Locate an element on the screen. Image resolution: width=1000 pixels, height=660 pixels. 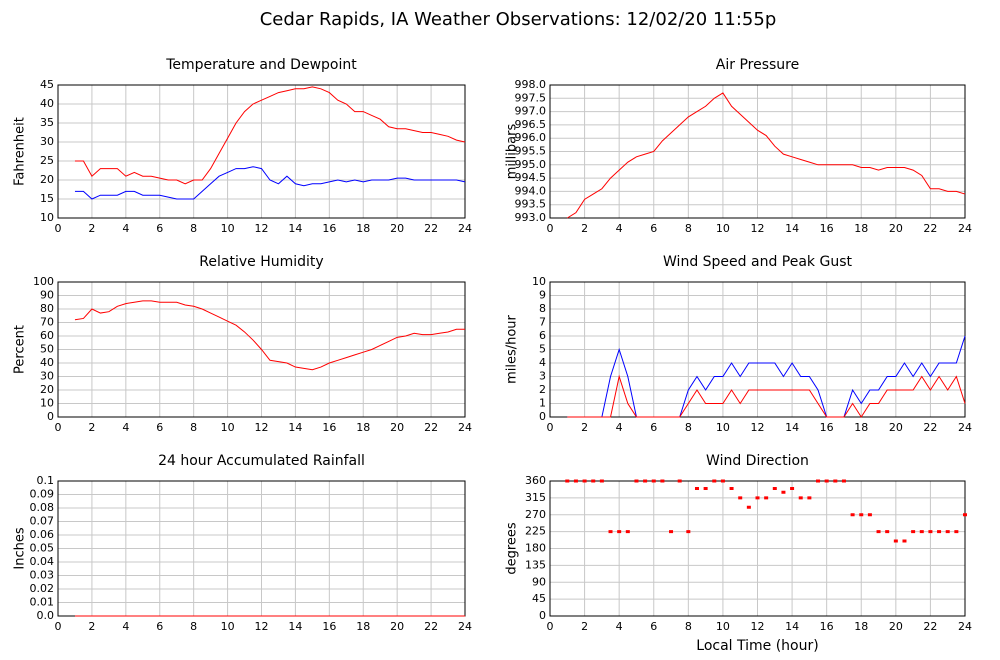
y-tick-label: 100 is located at coordinates (43, 281).